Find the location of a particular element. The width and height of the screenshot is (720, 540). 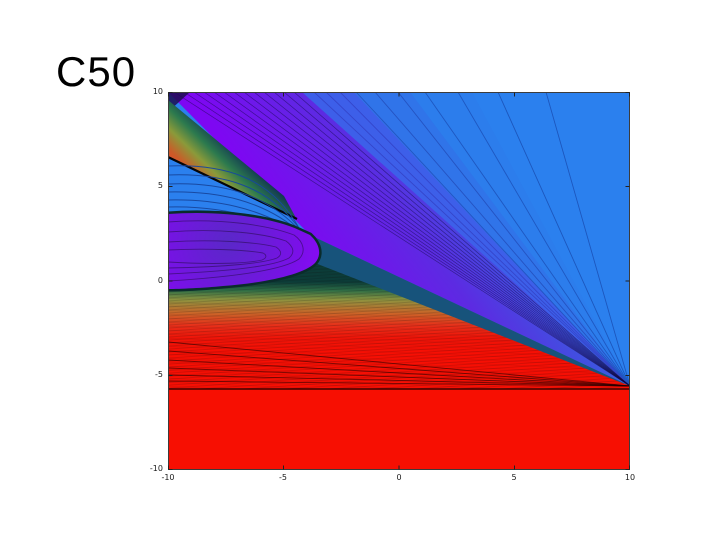

band-black-edge is located at coordinates (233, 188).